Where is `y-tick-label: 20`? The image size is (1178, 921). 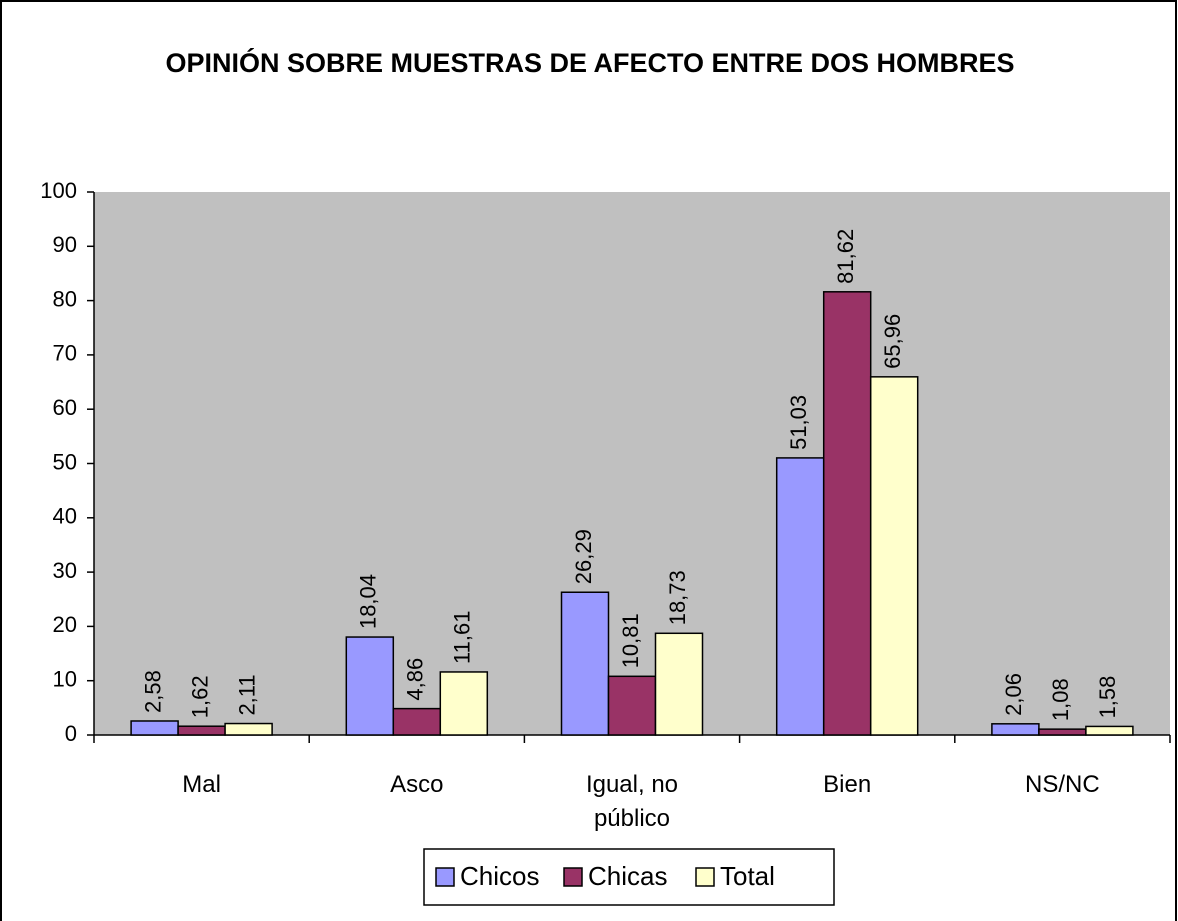
y-tick-label: 20 is located at coordinates (65, 624).